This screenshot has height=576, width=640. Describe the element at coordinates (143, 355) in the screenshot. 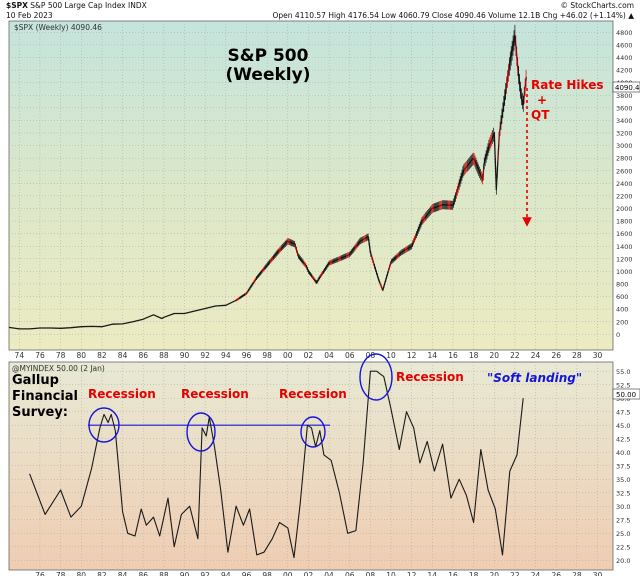

I see `price-x-tick-label: 86` at that location.